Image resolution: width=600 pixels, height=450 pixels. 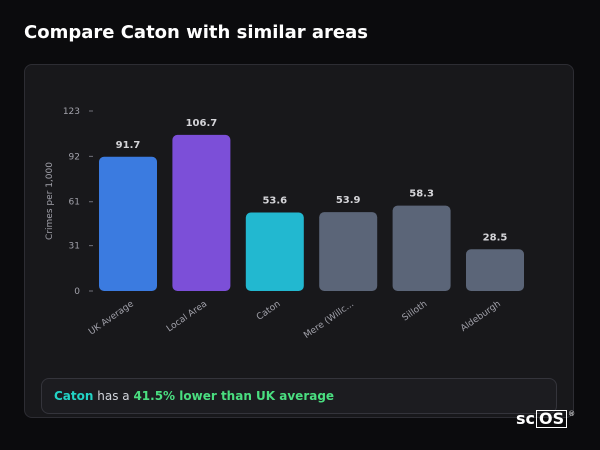 What do you see at coordinates (552, 419) in the screenshot?
I see `logo-boxed: OS` at bounding box center [552, 419].